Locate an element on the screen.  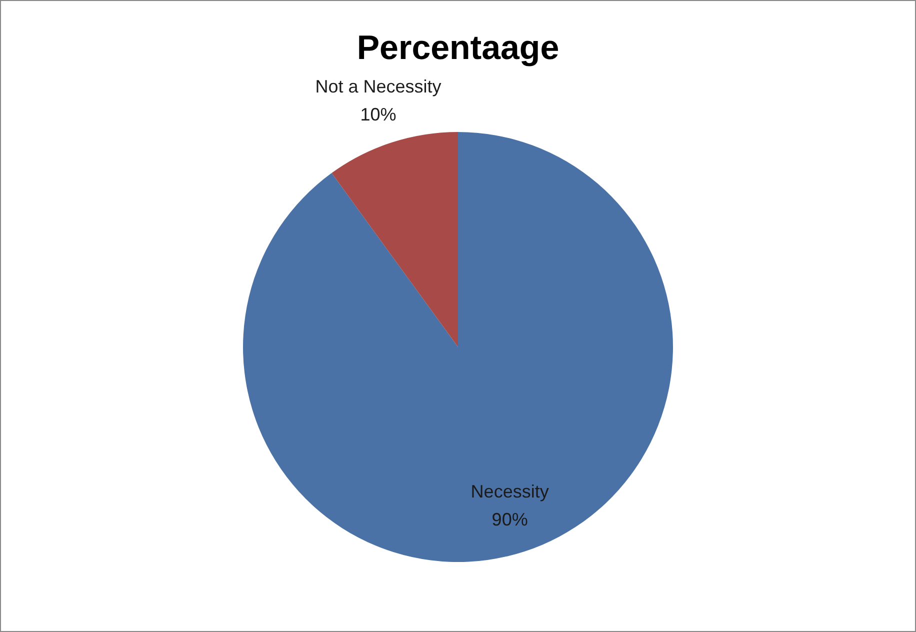
chart-title: Percentaage is located at coordinates (458, 48).